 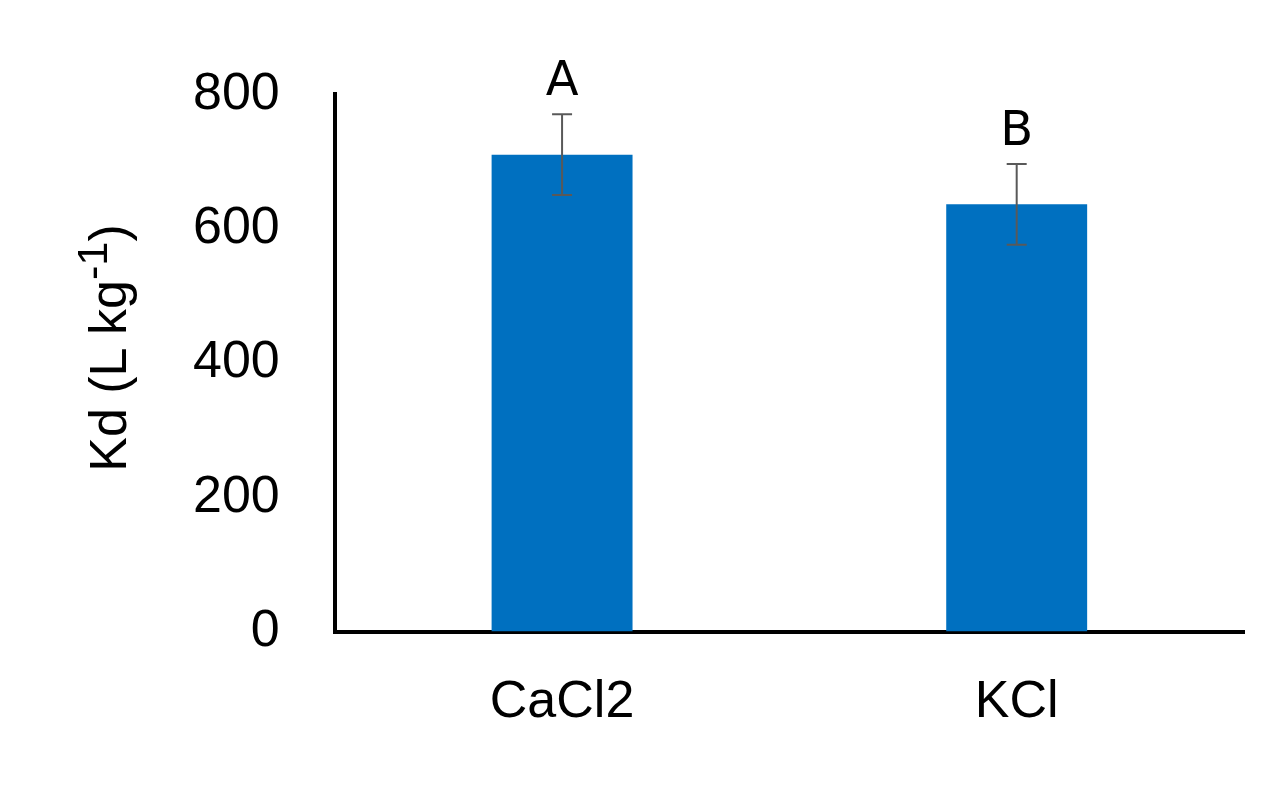 I want to click on x-tick-label: CaCl2, so click(x=562, y=699).